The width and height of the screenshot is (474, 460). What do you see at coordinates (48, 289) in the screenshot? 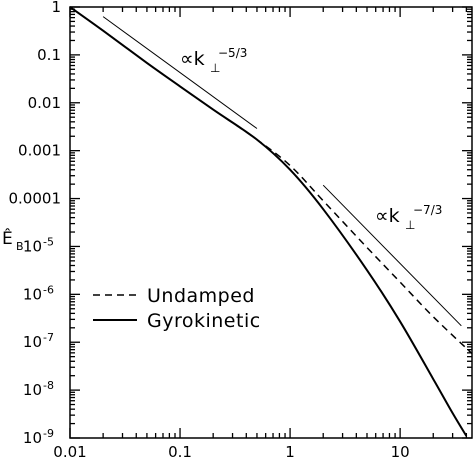
I see `y-tick-exponent: -6` at bounding box center [48, 289].